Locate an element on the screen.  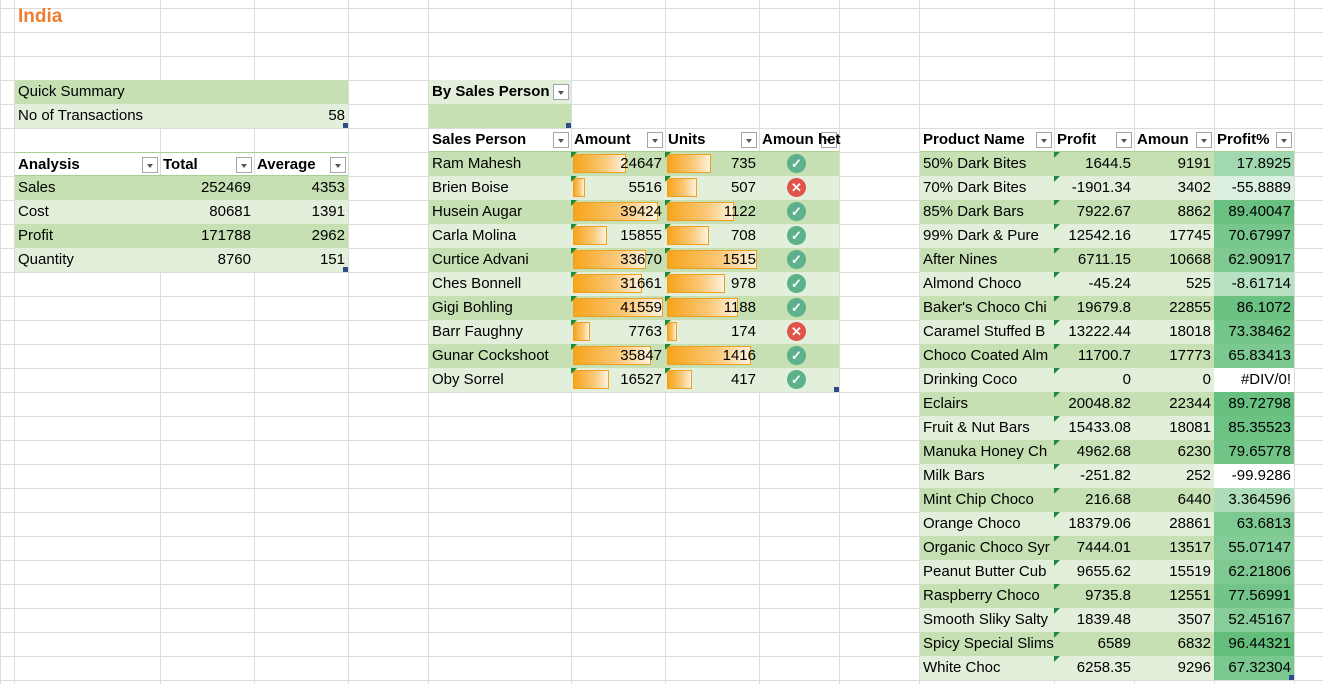
profit-percent-value: -8.61714 is located at coordinates (1254, 284).